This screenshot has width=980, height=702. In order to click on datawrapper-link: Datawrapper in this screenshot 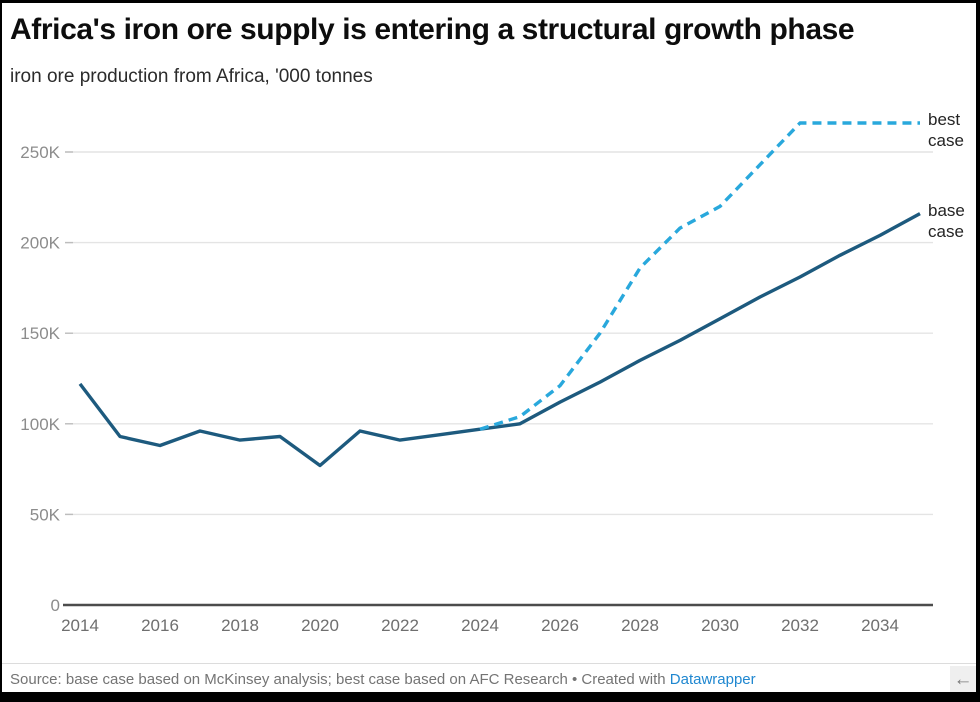, I will do `click(712, 679)`.